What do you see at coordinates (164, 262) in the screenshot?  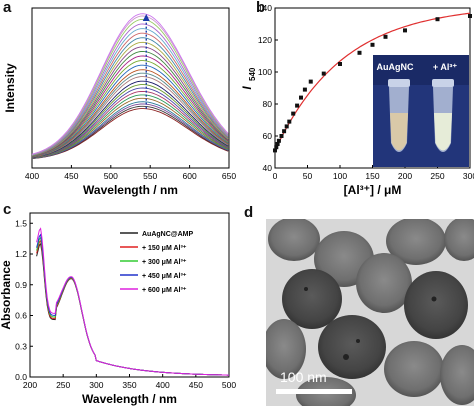 I see `legend-label: + 300 μM Al³⁺` at bounding box center [164, 262].